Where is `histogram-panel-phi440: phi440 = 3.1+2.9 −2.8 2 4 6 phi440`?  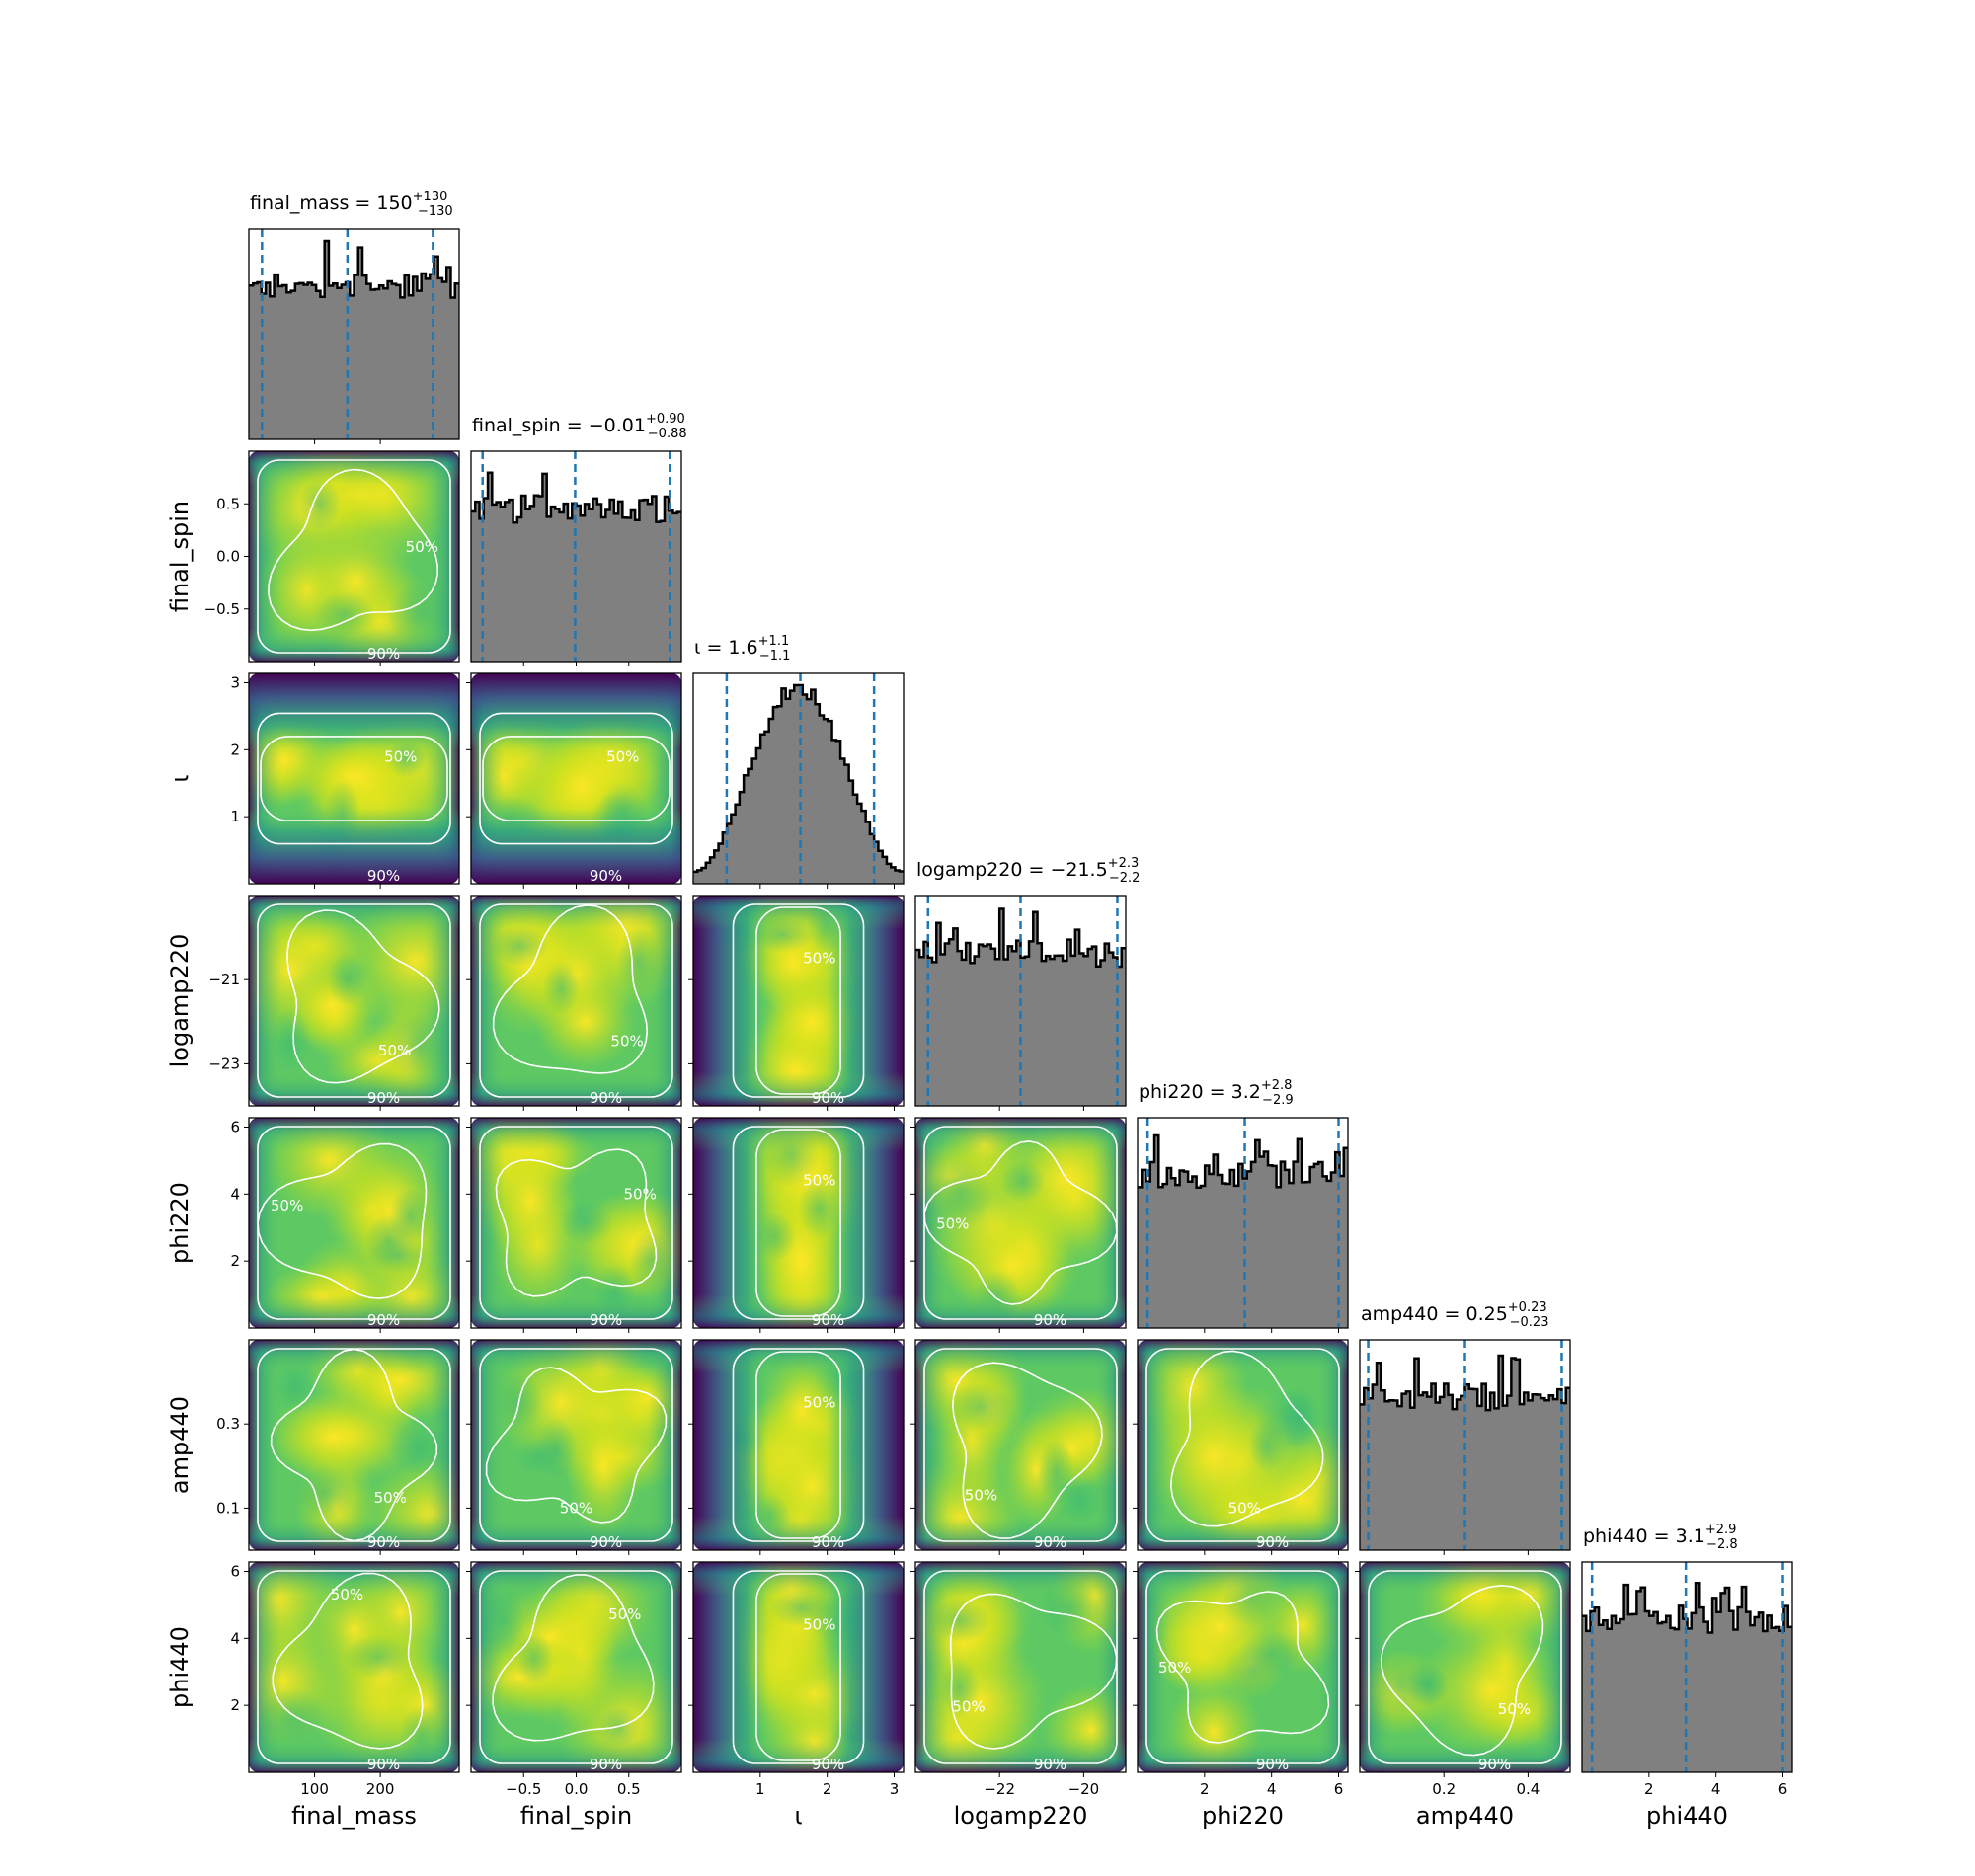 histogram-panel-phi440: phi440 = 3.1+2.9 −2.8 2 4 6 phi440 is located at coordinates (1687, 1676).